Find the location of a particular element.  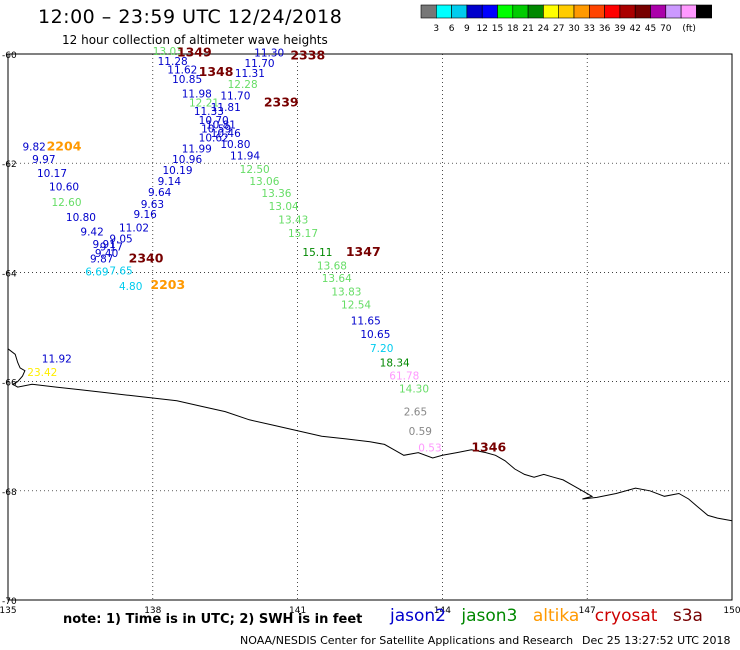

color-scale-label: 36 is located at coordinates (605, 29).